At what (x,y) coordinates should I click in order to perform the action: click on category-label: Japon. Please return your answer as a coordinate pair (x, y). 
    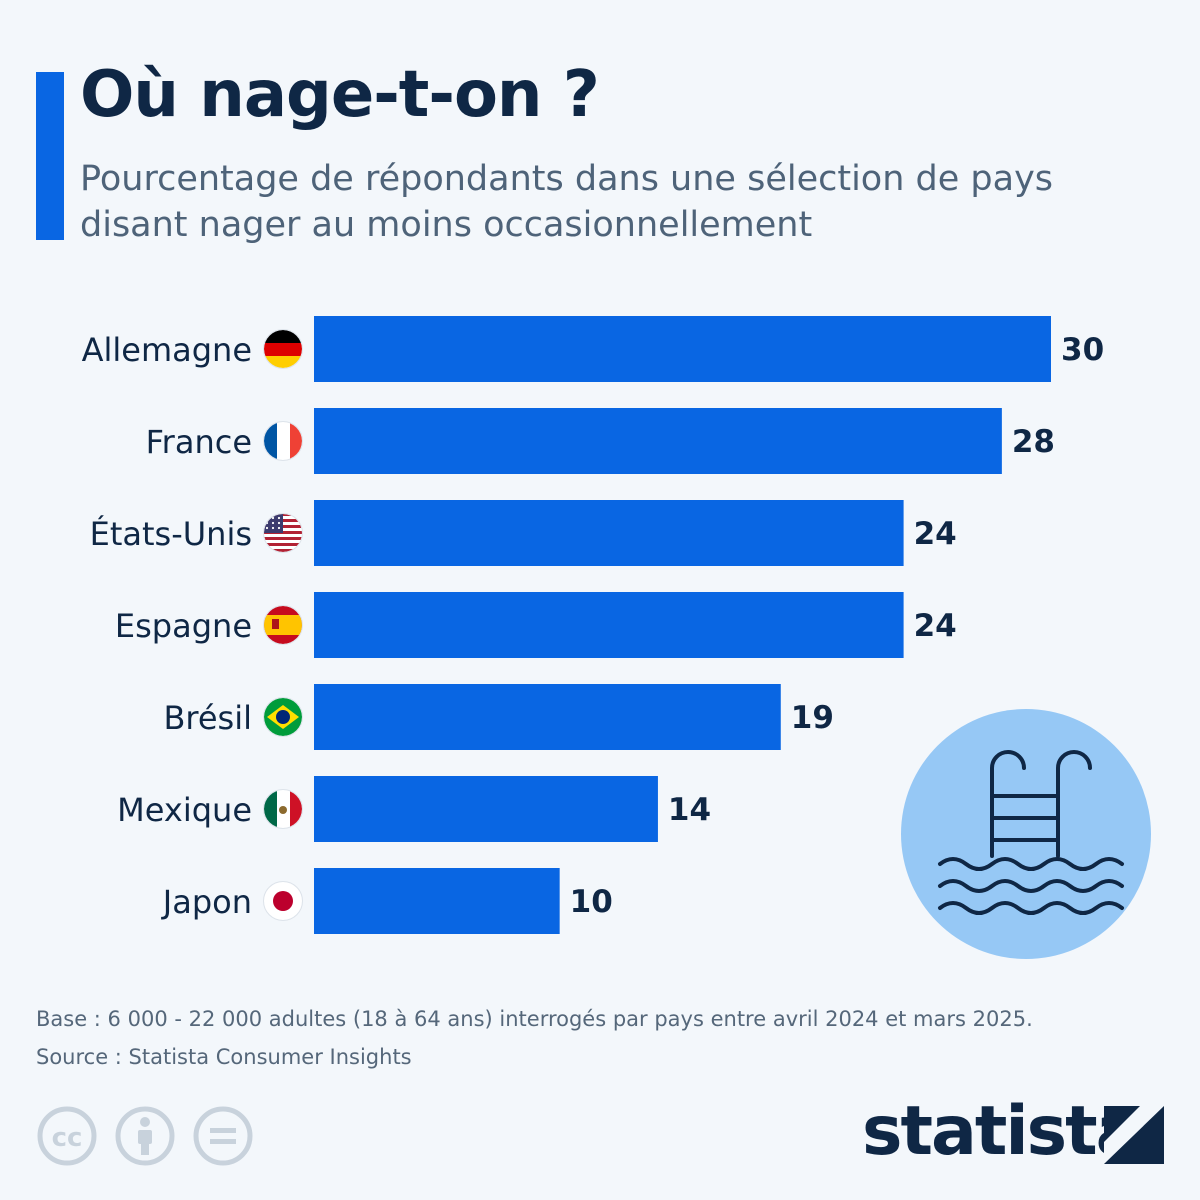
    Looking at the image, I should click on (206, 902).